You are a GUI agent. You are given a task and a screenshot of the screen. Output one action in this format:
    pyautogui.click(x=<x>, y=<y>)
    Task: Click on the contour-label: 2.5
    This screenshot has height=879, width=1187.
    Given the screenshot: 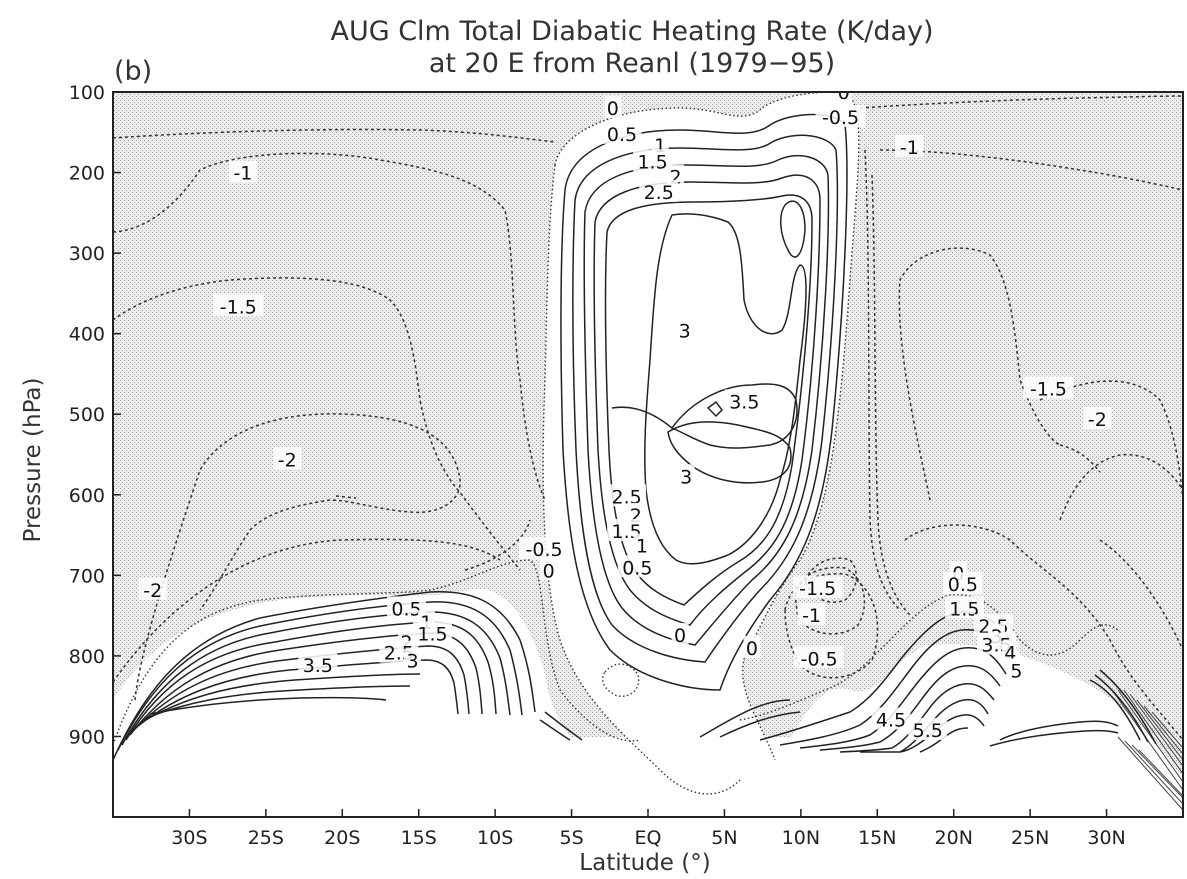 What is the action you would take?
    pyautogui.click(x=626, y=497)
    